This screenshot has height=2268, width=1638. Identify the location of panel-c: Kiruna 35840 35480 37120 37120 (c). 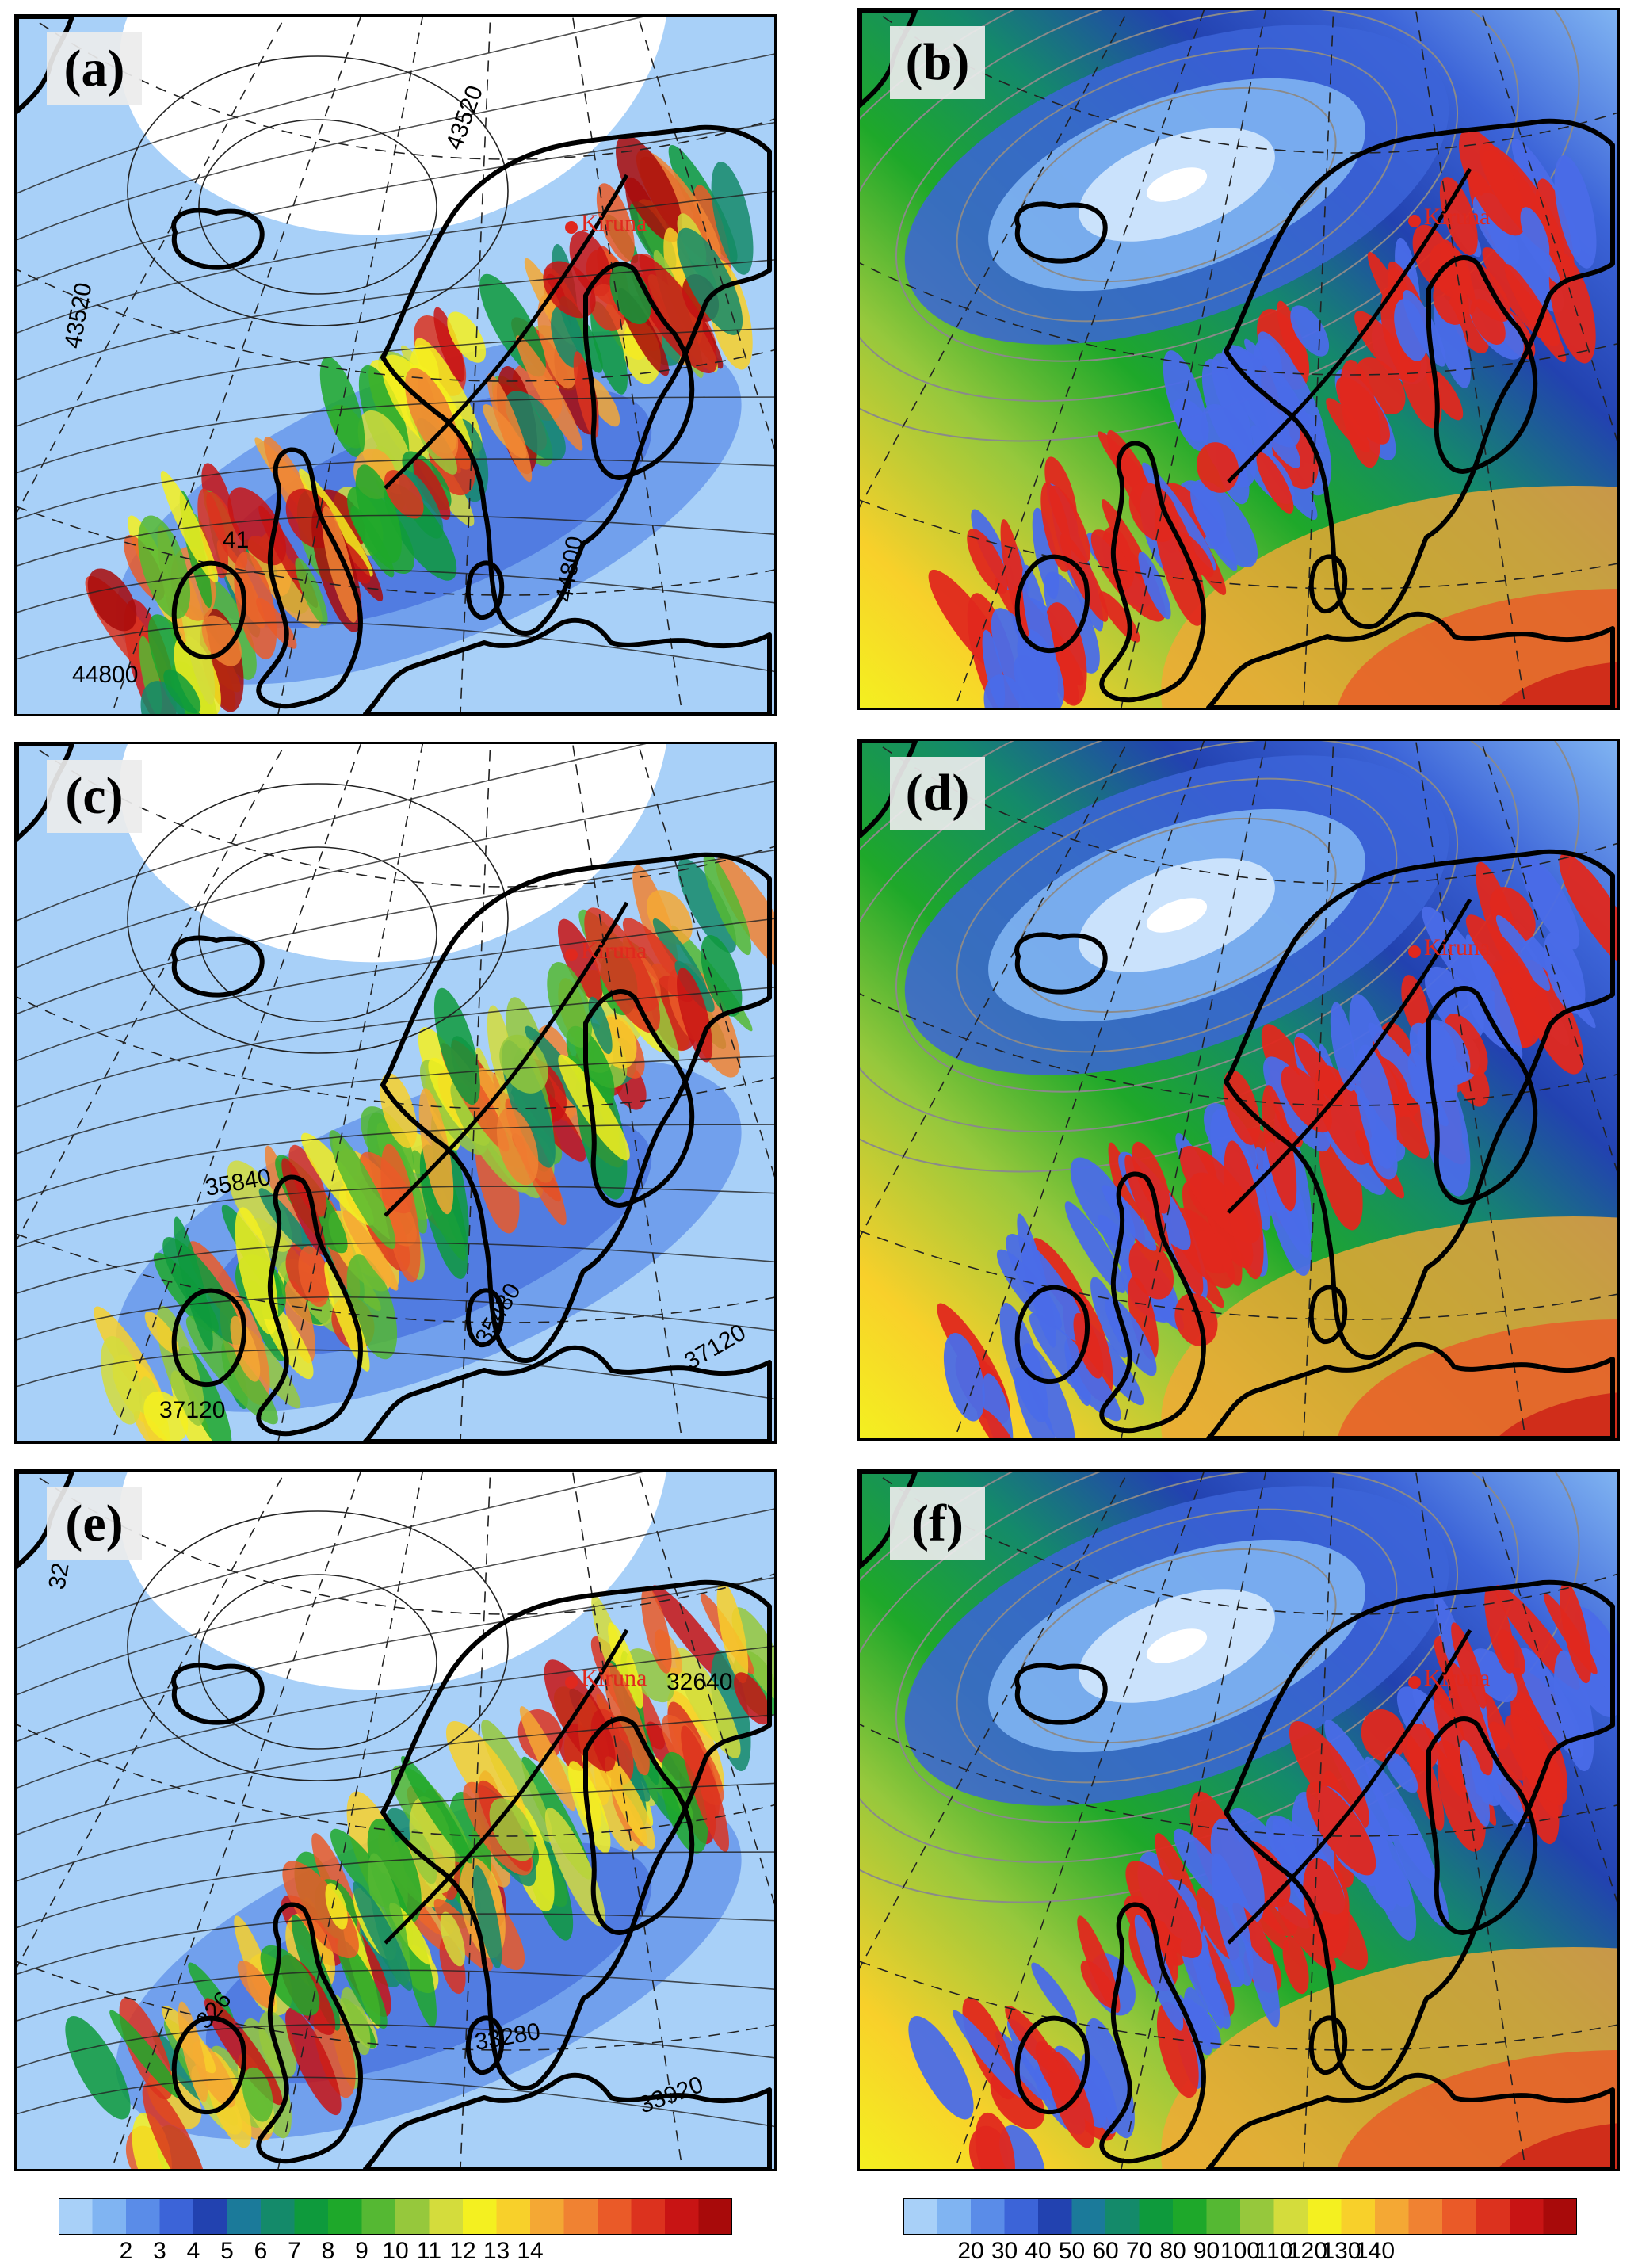
(395, 1093).